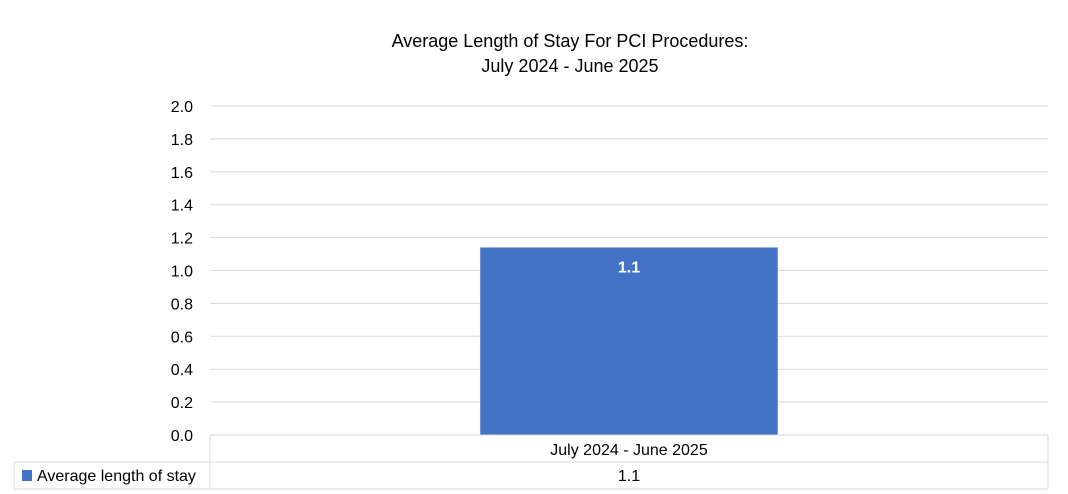 Image resolution: width=1068 pixels, height=494 pixels. Describe the element at coordinates (182, 239) in the screenshot. I see `y-tick-label: 1.2` at that location.